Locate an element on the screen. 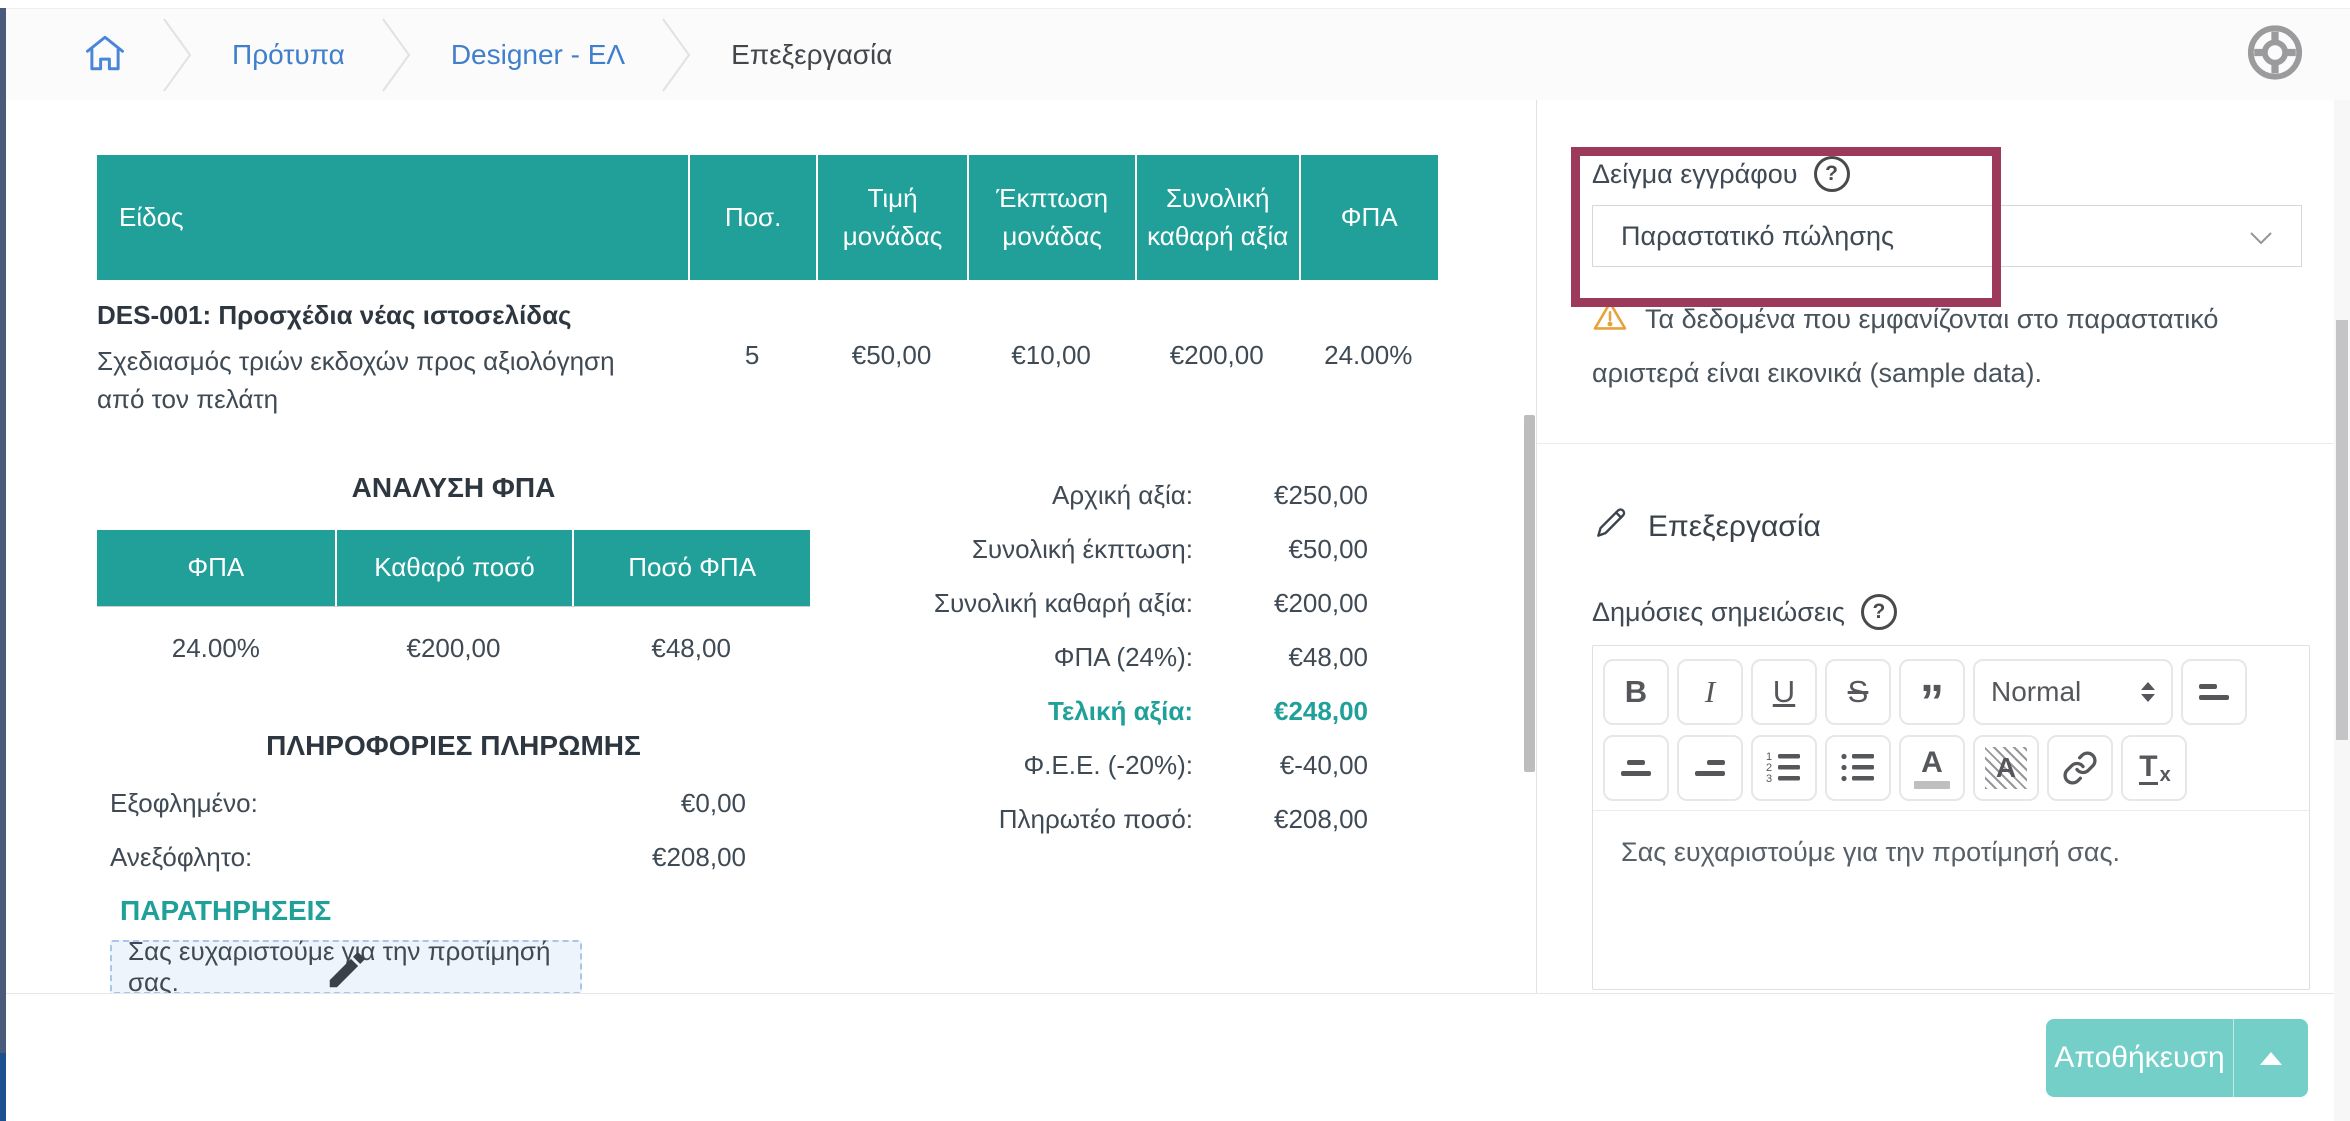  items-header-unit-price: Τιμή μονάδας is located at coordinates (891, 217).